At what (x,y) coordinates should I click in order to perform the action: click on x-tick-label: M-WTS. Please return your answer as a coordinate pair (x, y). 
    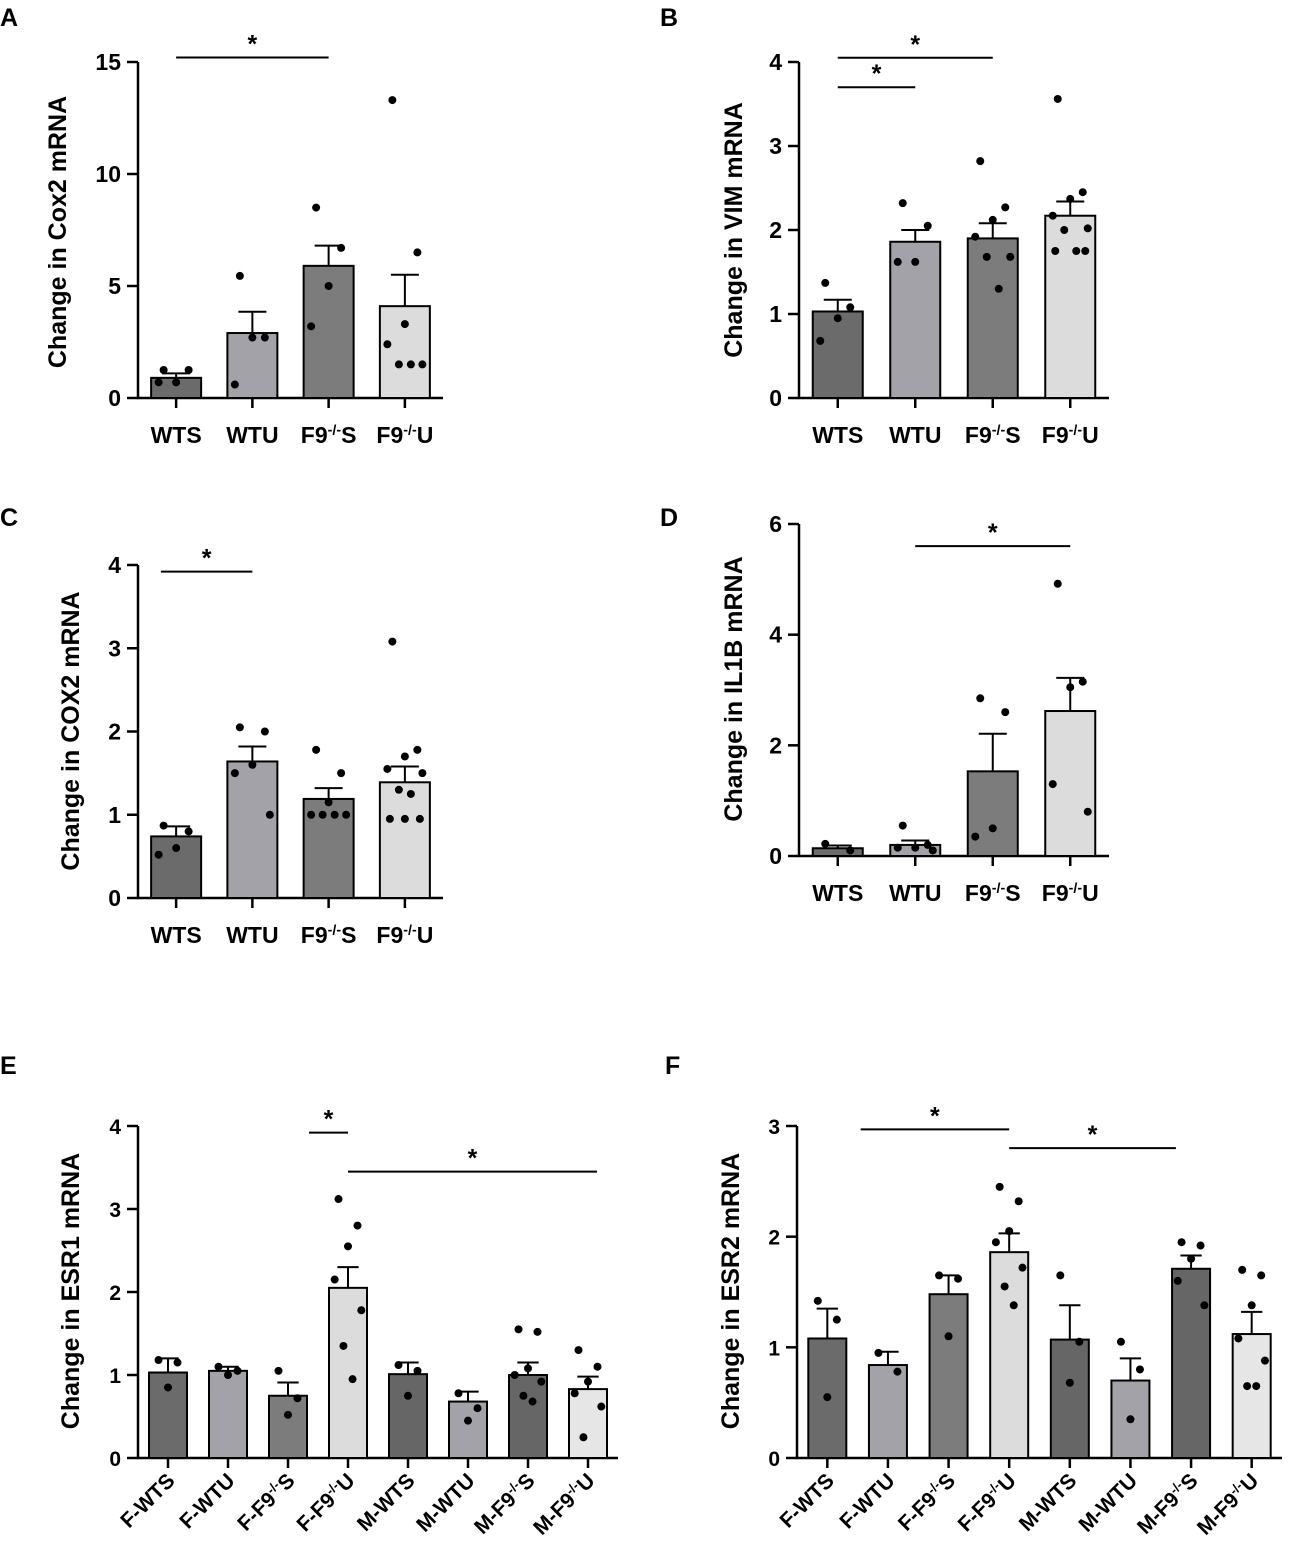
    Looking at the image, I should click on (1048, 1502).